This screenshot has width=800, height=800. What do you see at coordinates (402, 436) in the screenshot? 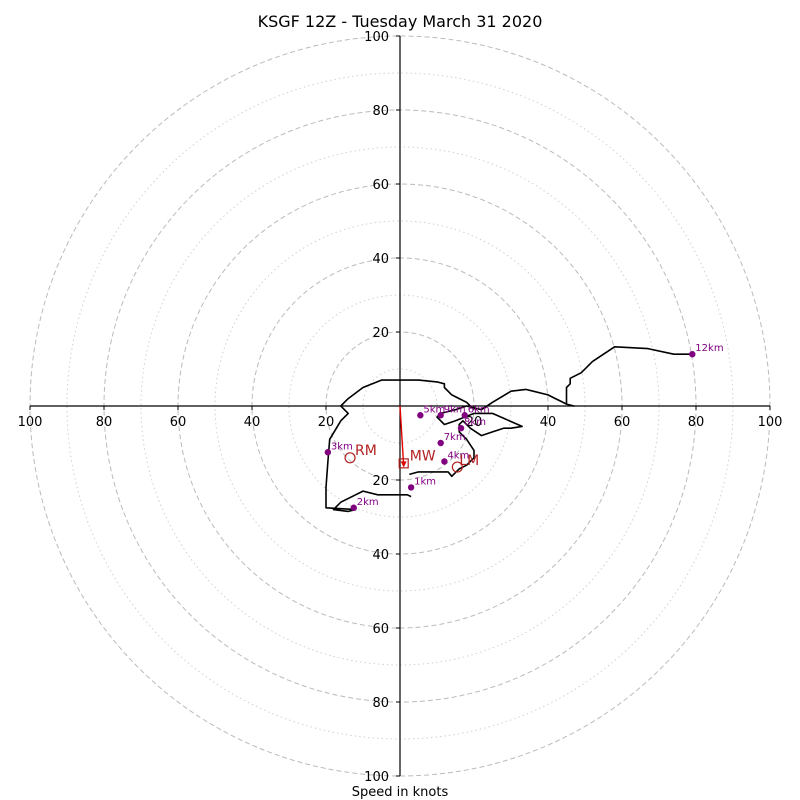
I see `mean-wind-vector` at bounding box center [402, 436].